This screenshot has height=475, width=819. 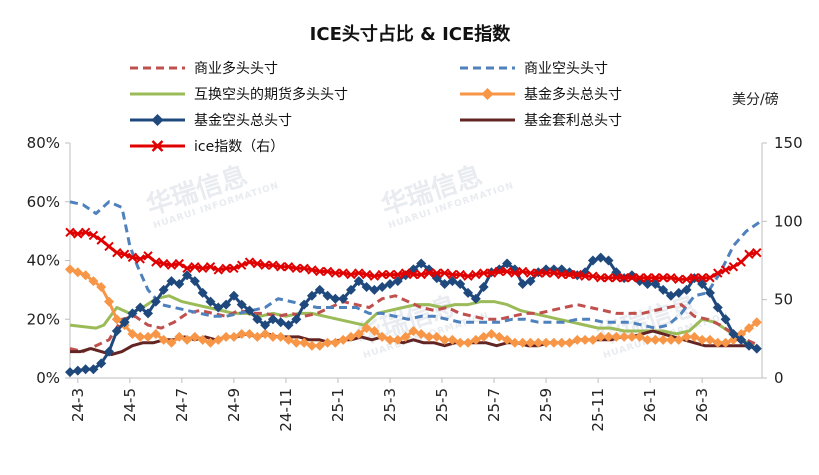 I want to click on legend-label: 商业多头头寸, so click(x=236, y=68).